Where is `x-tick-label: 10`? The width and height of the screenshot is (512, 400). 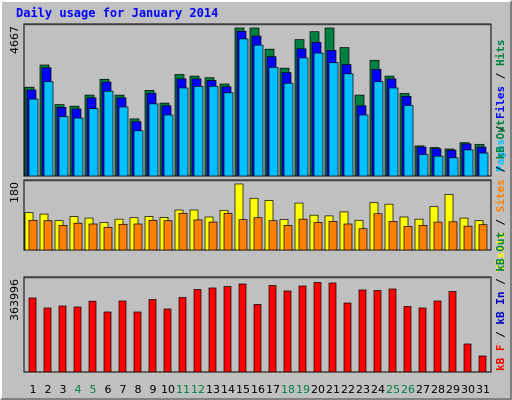 x-tick-label: 10 is located at coordinates (168, 389).